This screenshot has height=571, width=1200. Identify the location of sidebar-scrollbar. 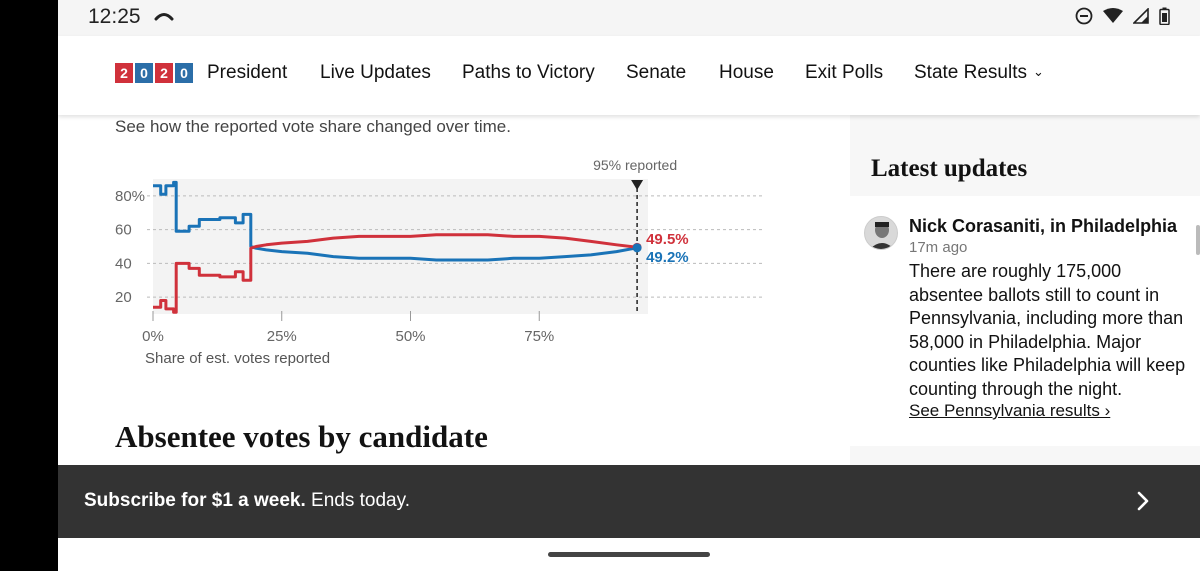
(1198, 240).